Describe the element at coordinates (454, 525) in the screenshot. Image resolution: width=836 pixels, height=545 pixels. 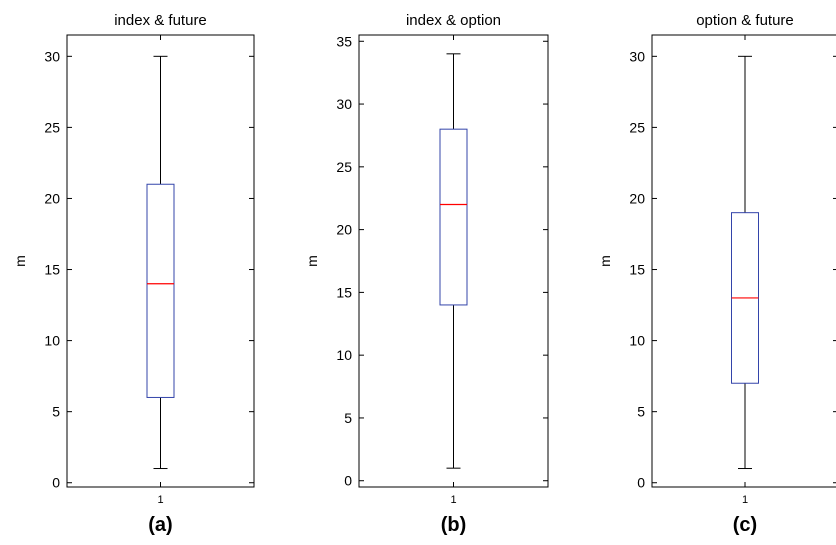
I see `panel-label: (b)` at that location.